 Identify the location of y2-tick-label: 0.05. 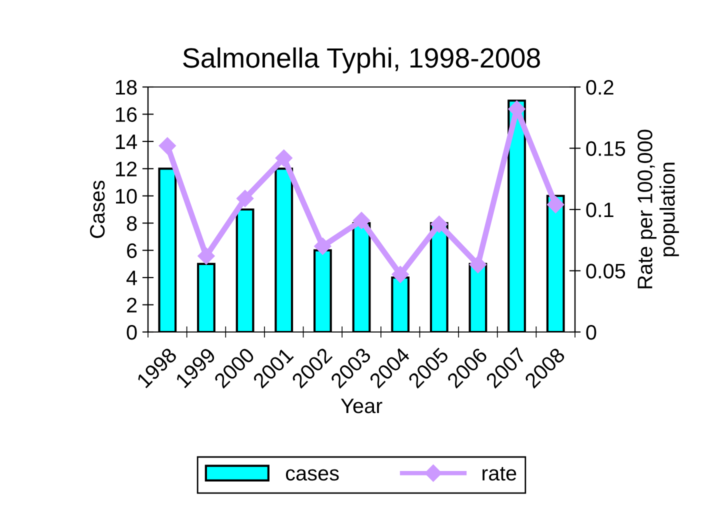
(606, 271).